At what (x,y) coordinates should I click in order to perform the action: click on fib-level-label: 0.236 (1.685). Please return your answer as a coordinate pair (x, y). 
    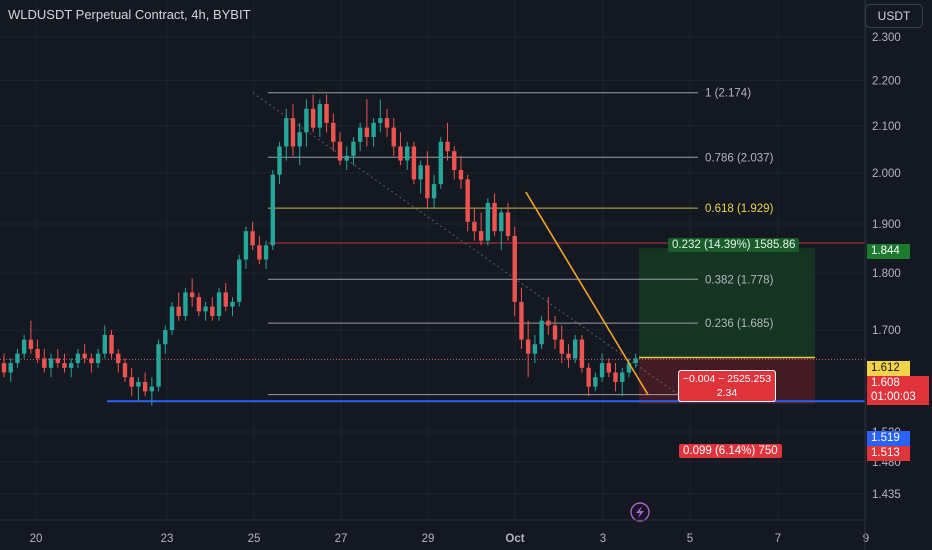
    Looking at the image, I should click on (739, 324).